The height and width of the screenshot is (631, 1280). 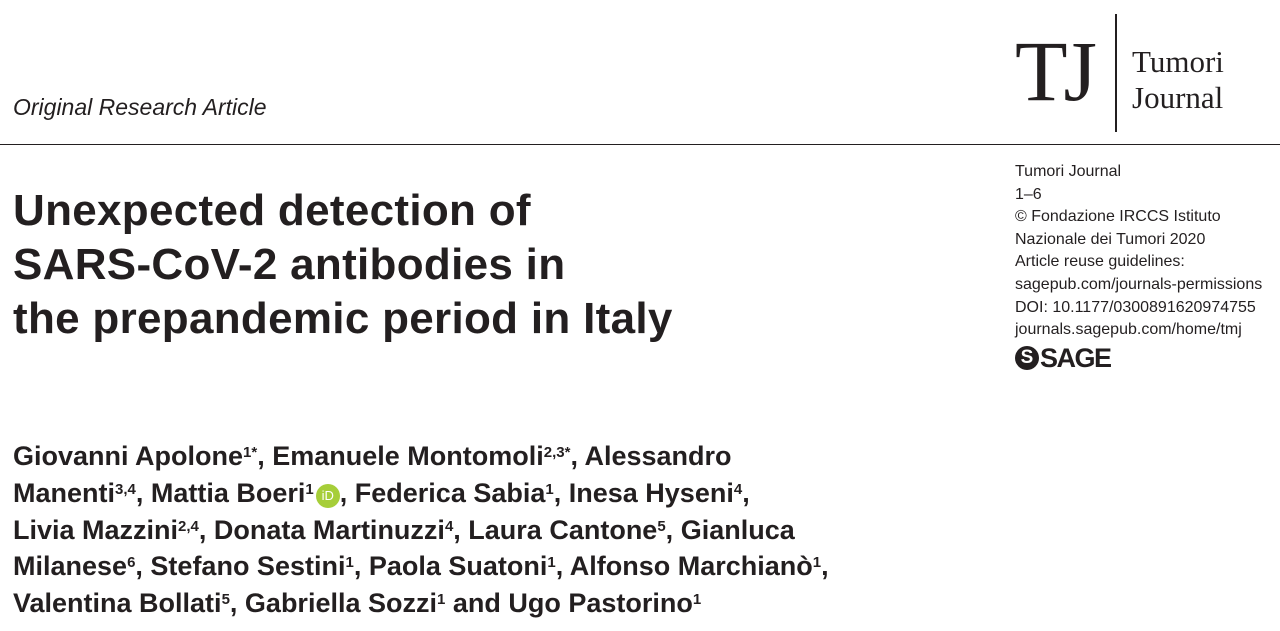 What do you see at coordinates (1056, 71) in the screenshot?
I see `journal-logo-mark: TJ` at bounding box center [1056, 71].